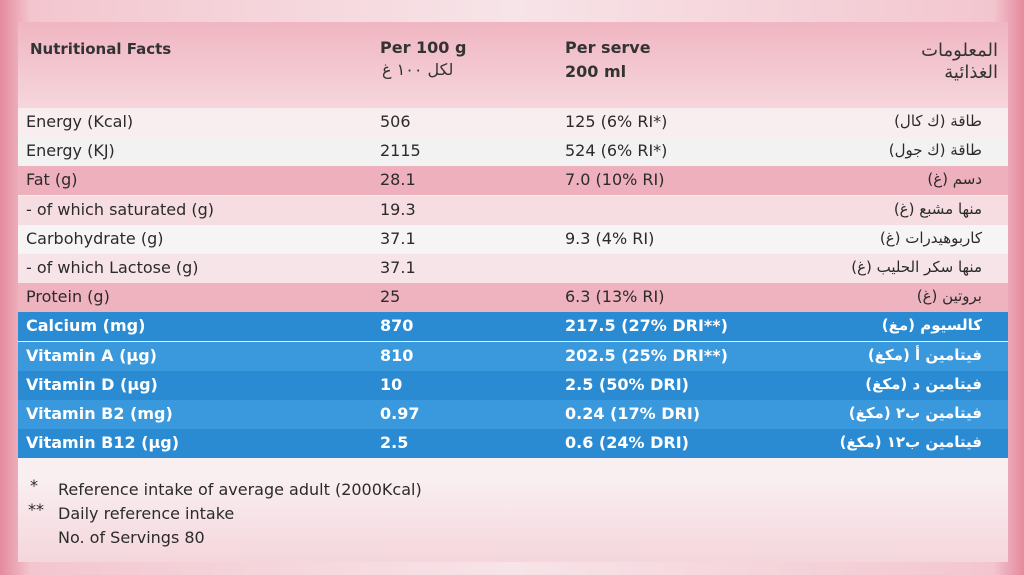 This screenshot has width=1024, height=575. What do you see at coordinates (70, 151) in the screenshot?
I see `nutrient-name: Energy (KJ)` at bounding box center [70, 151].